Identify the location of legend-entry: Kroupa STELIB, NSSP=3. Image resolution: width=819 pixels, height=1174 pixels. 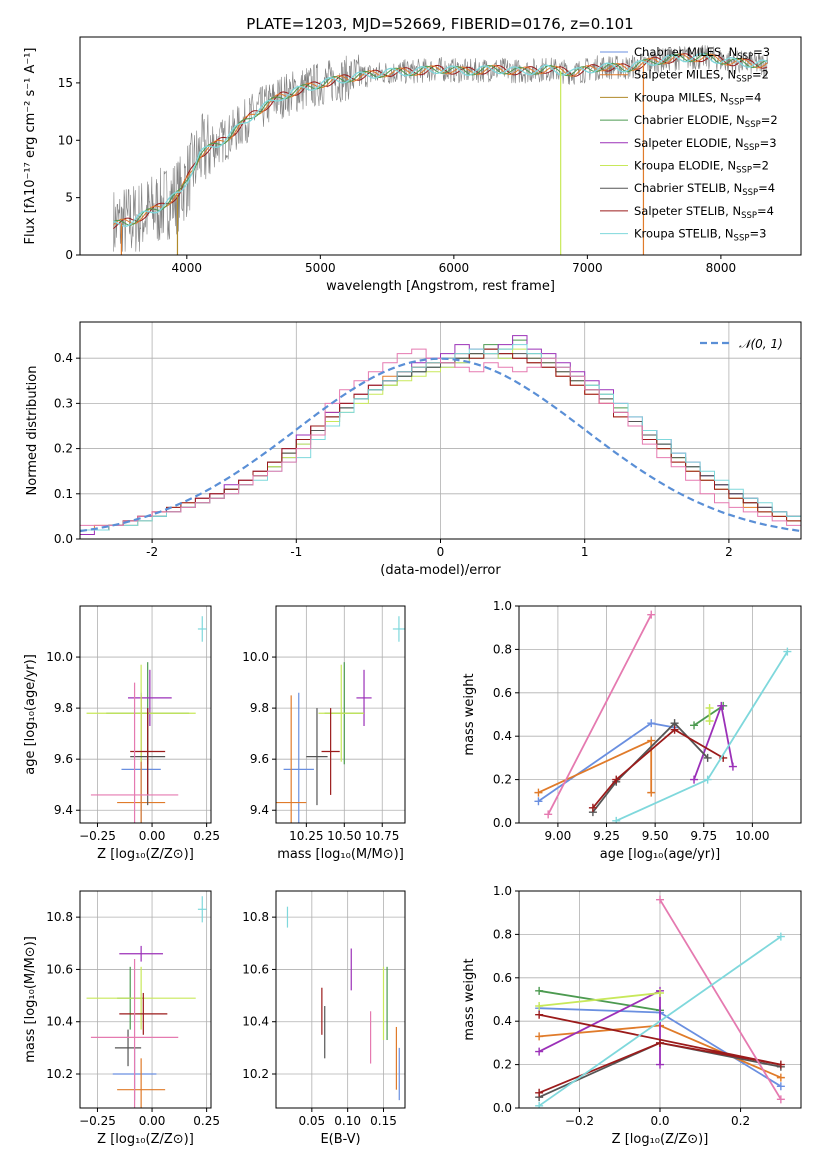
(700, 235).